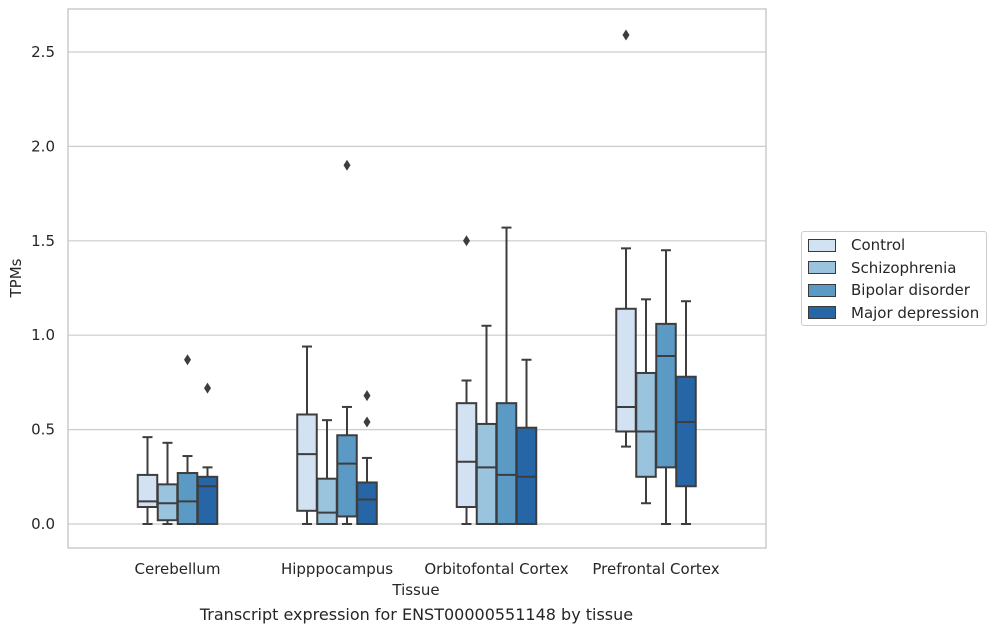  Describe the element at coordinates (43, 288) in the screenshot. I see `y-tick-labels: 0.0 0.5 1.0 1.5 2.0 2.5` at that location.